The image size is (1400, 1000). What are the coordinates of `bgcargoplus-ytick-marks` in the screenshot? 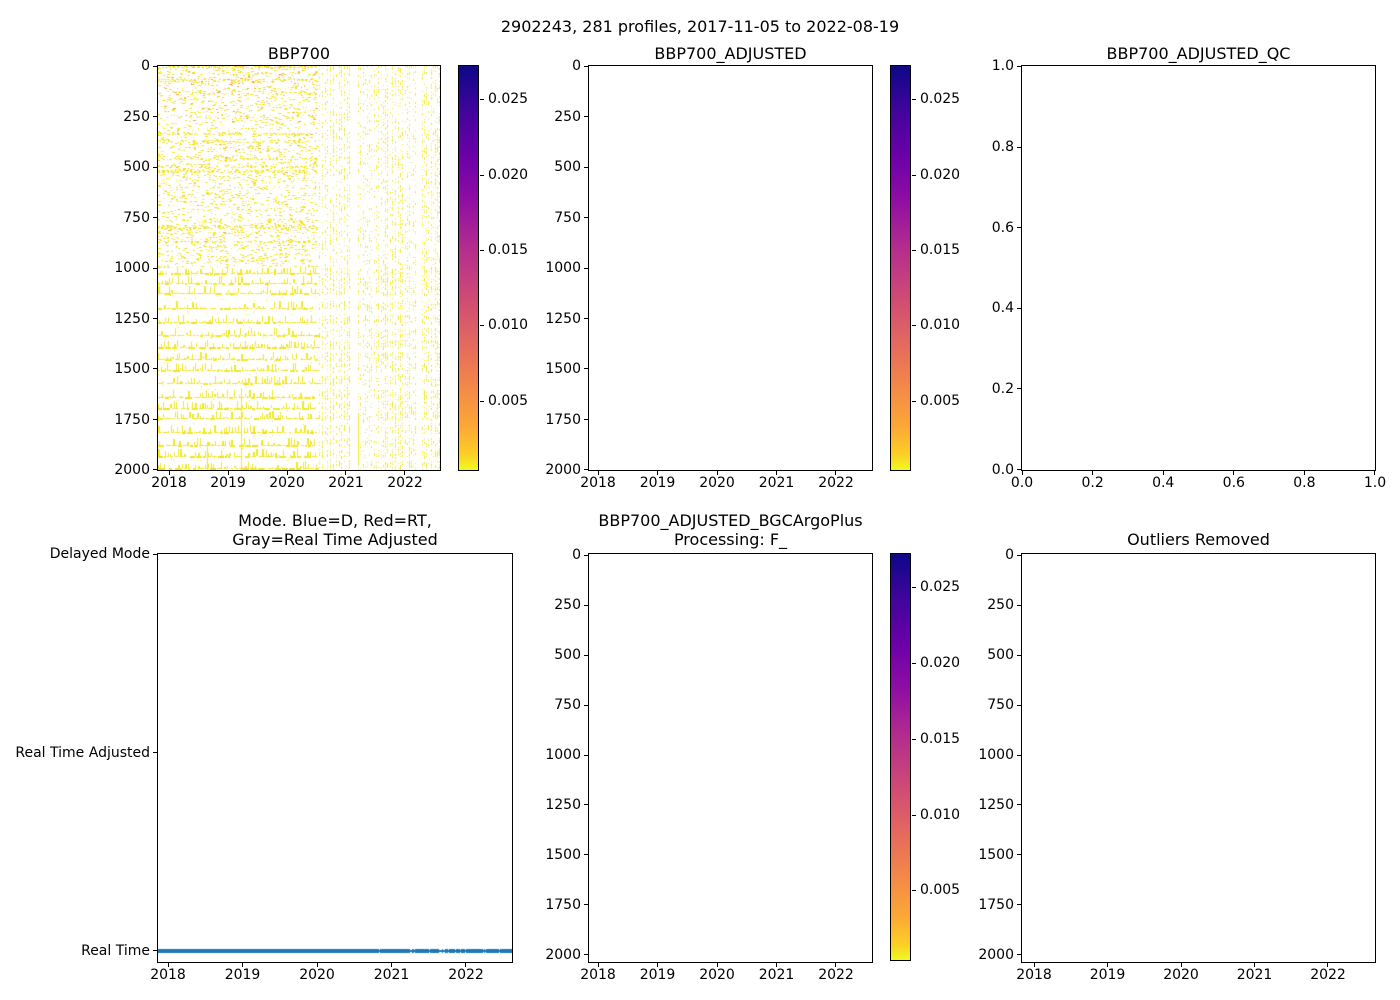 It's located at (586, 755).